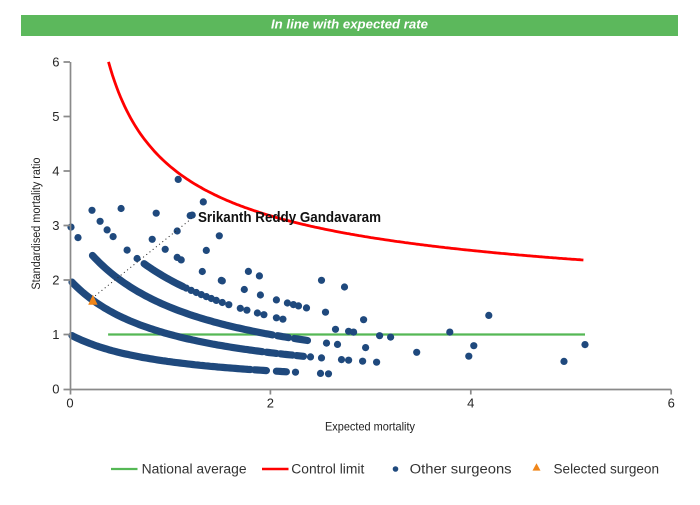  What do you see at coordinates (289, 217) in the screenshot?
I see `svg-text: Srikanth Reddy Gandavaram` at bounding box center [289, 217].